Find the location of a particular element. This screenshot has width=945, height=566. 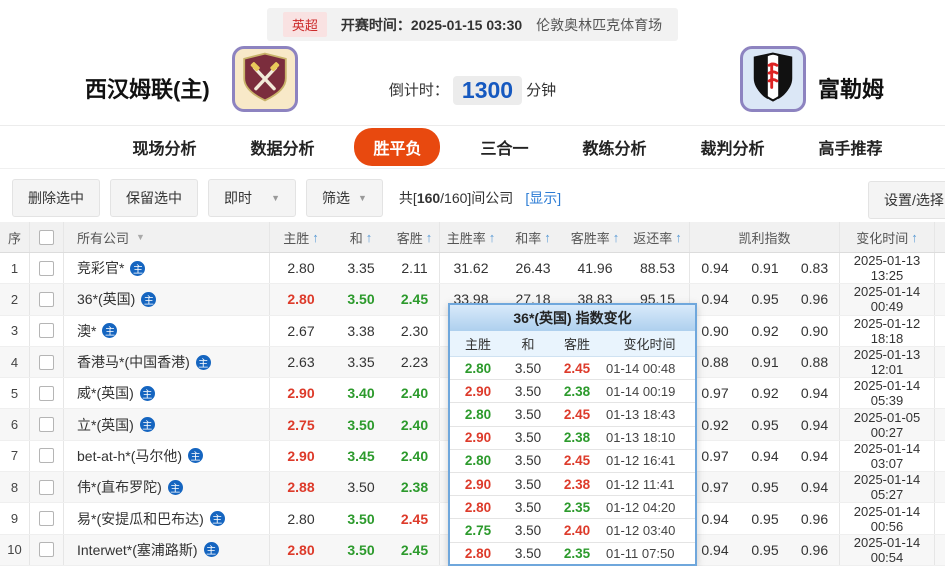

tab-0: 现场分析 is located at coordinates (164, 149).